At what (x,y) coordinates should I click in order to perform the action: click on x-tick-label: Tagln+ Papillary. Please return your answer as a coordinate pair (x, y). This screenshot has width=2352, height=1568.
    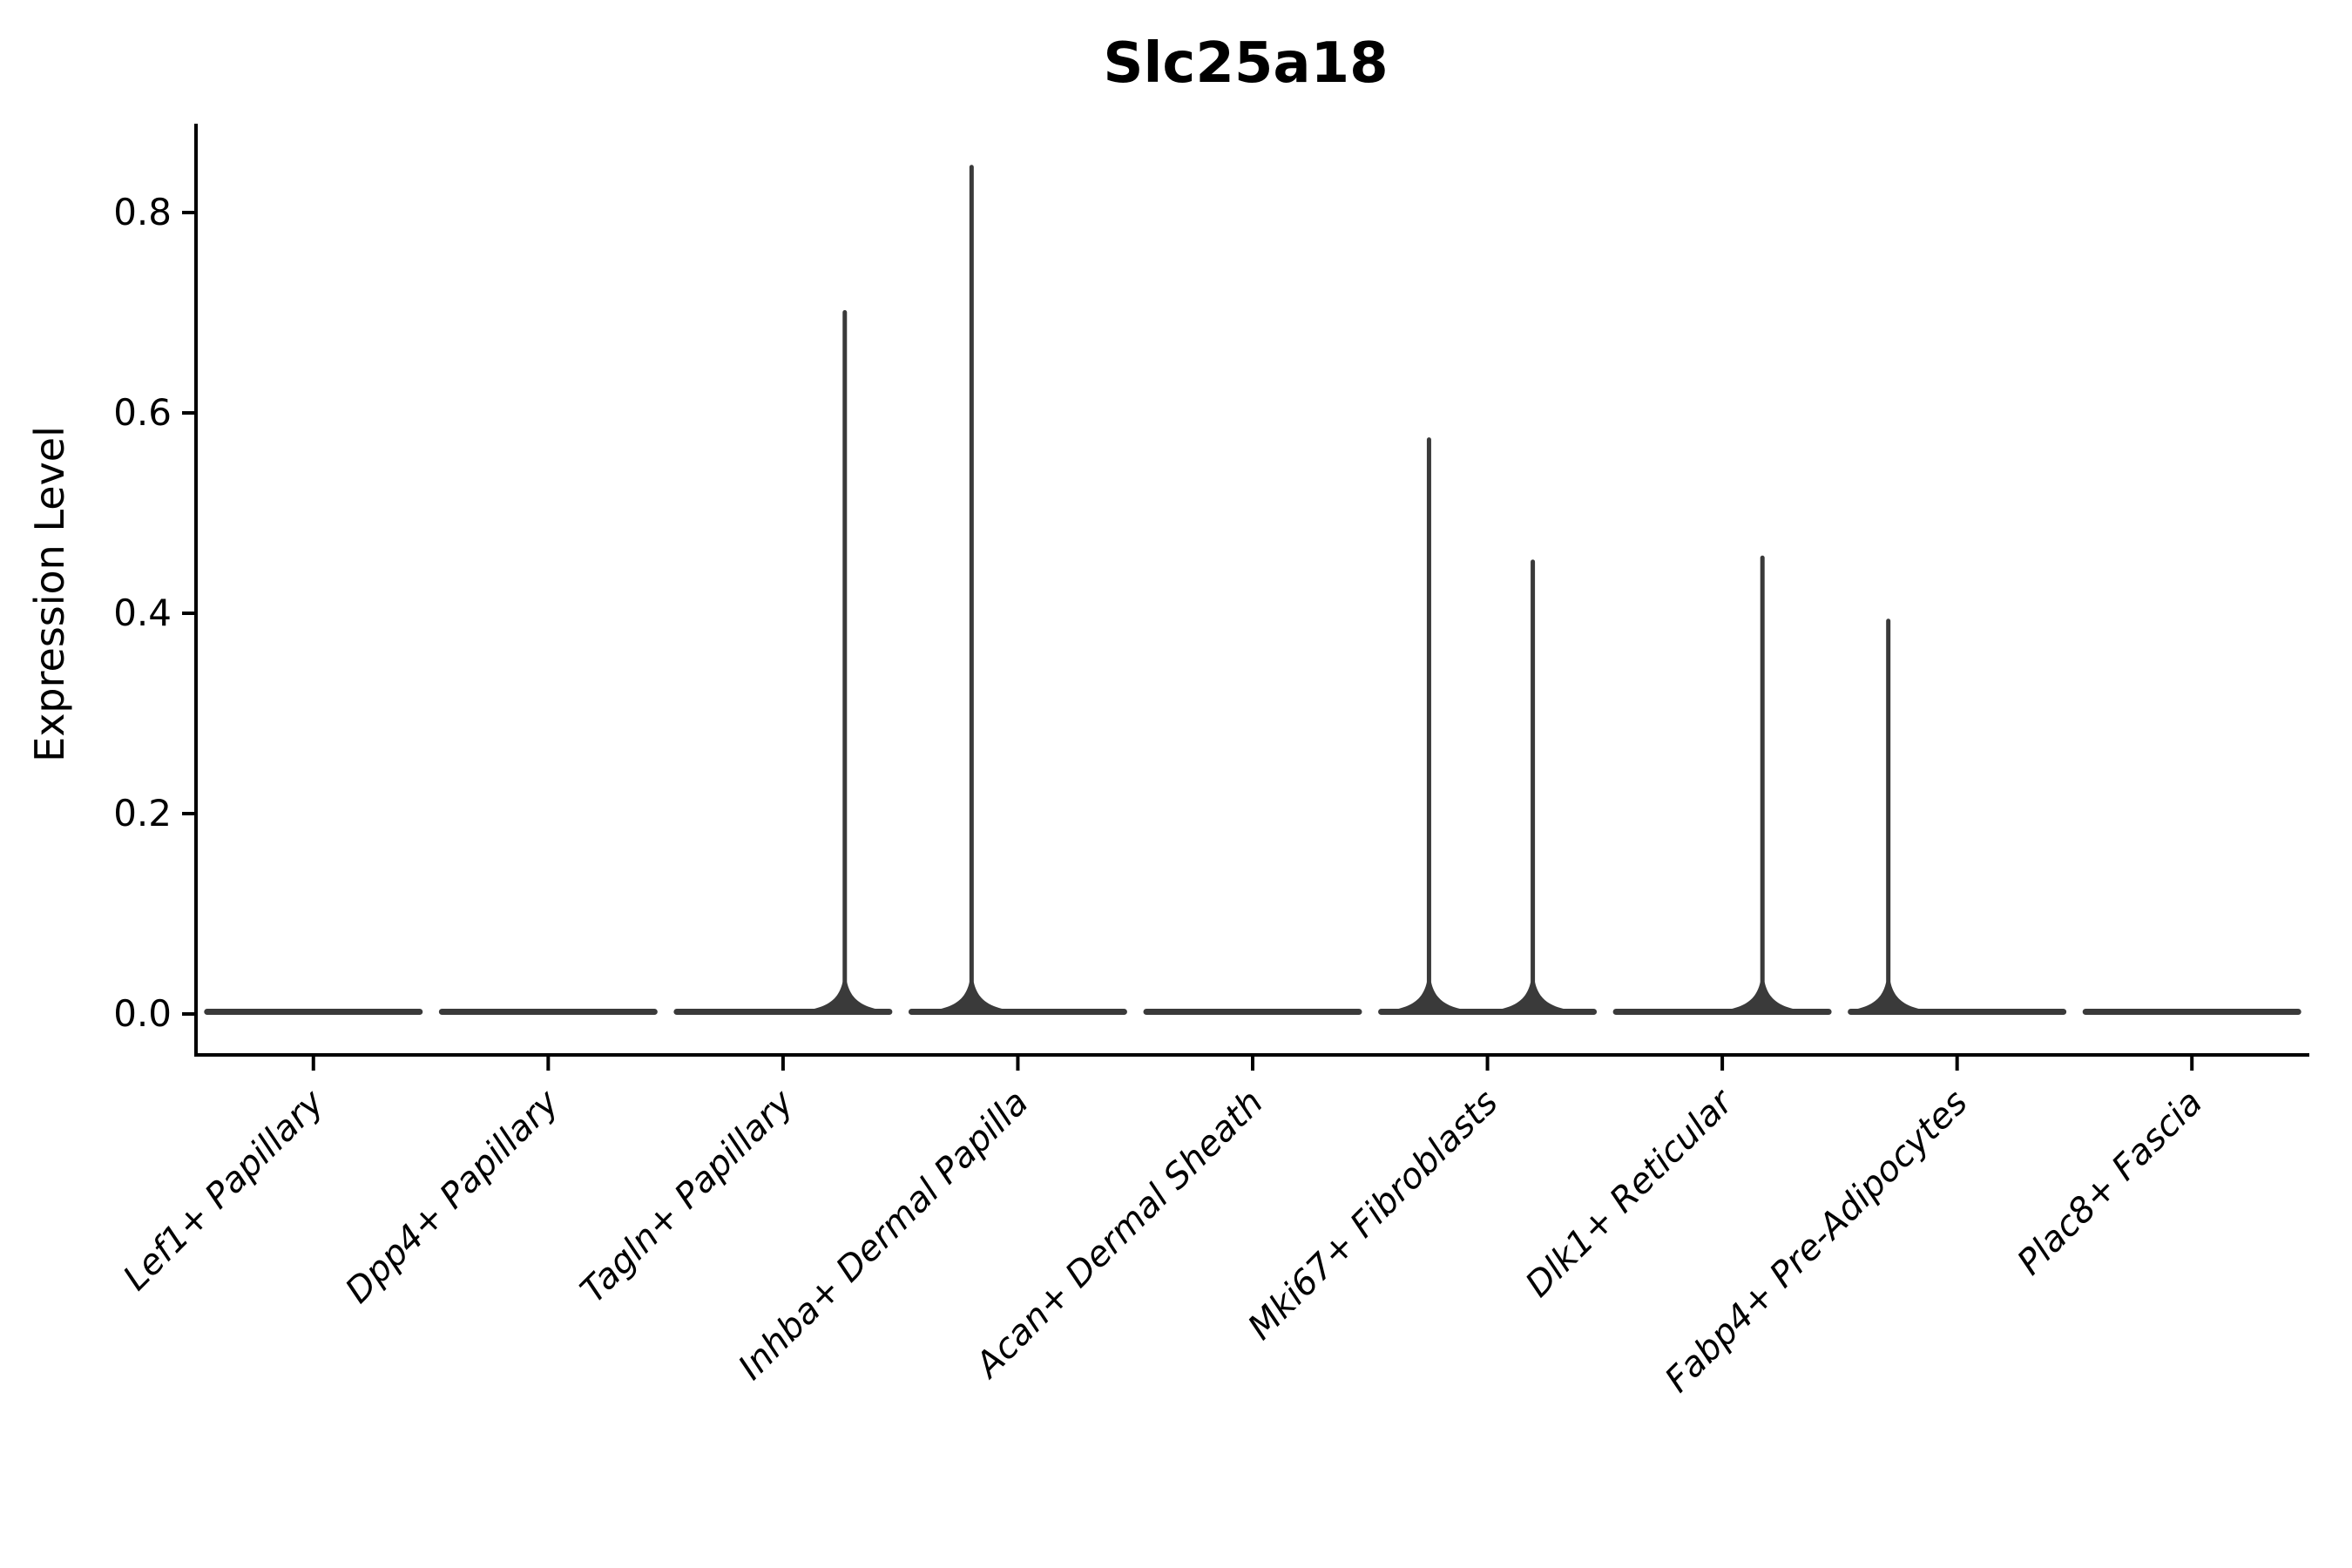
    Looking at the image, I should click on (687, 1196).